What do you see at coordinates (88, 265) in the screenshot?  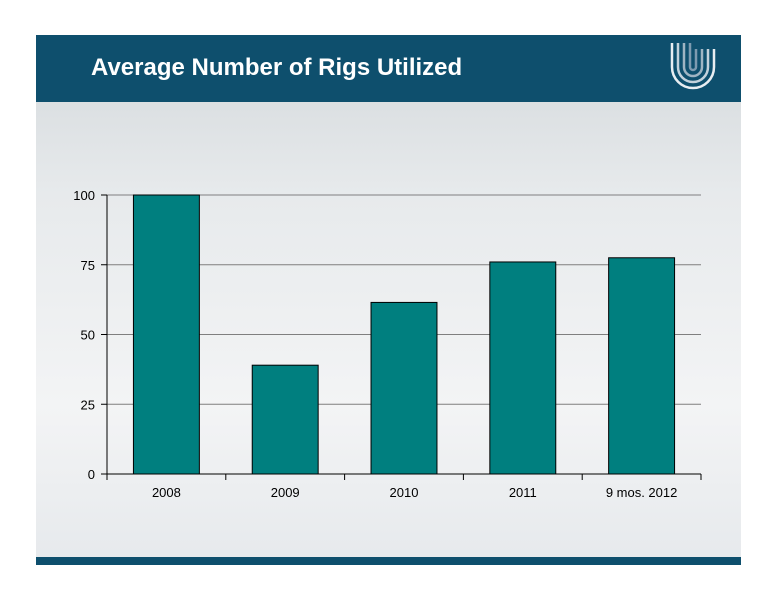 I see `y-tick-label: 75` at bounding box center [88, 265].